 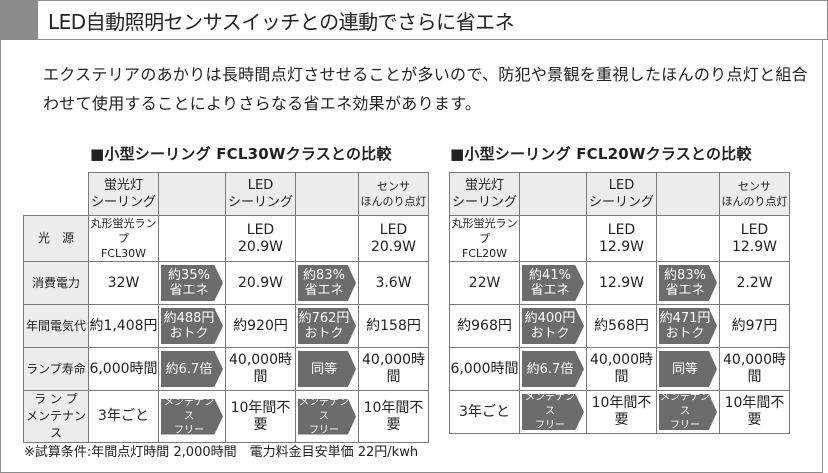 I want to click on arrow-badge: 約41% 省エネ, so click(x=553, y=283).